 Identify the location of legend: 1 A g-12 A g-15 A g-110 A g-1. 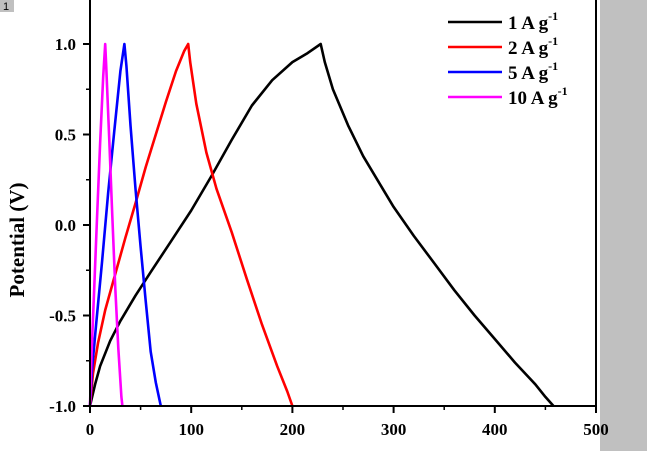
(508, 59).